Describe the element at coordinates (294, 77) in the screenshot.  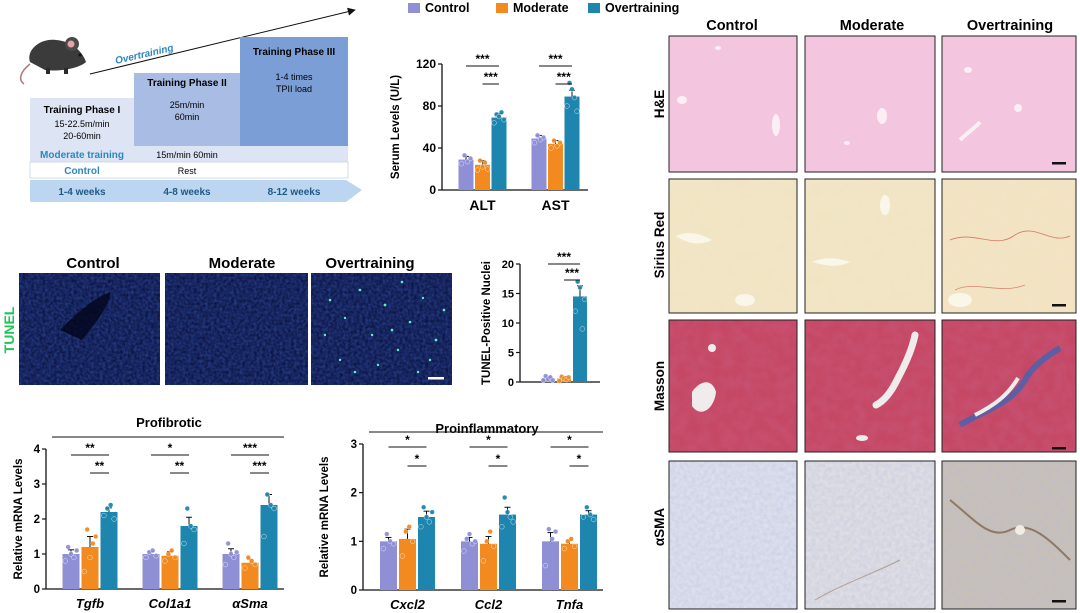
I see `phase-3-line-1: 1-4 times` at that location.